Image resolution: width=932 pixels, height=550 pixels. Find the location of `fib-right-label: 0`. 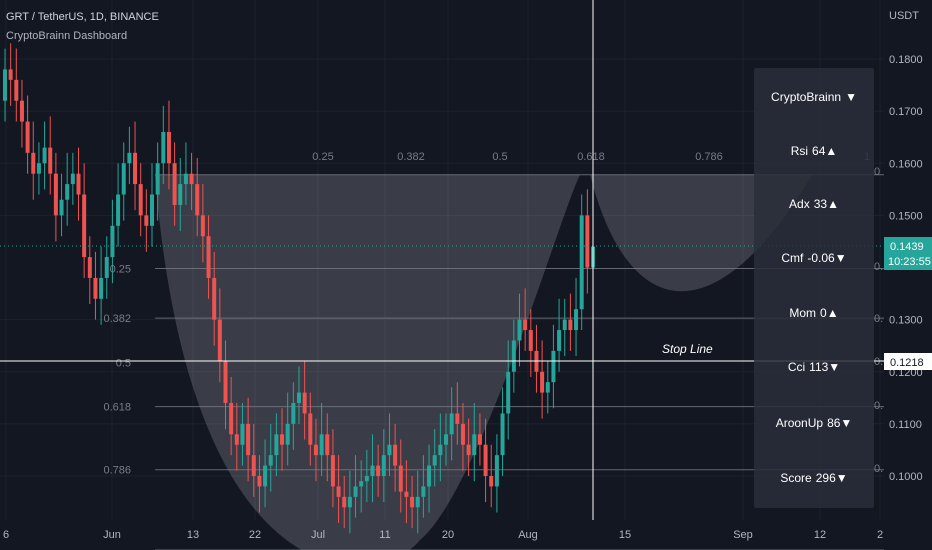

fib-right-label: 0 is located at coordinates (877, 172).